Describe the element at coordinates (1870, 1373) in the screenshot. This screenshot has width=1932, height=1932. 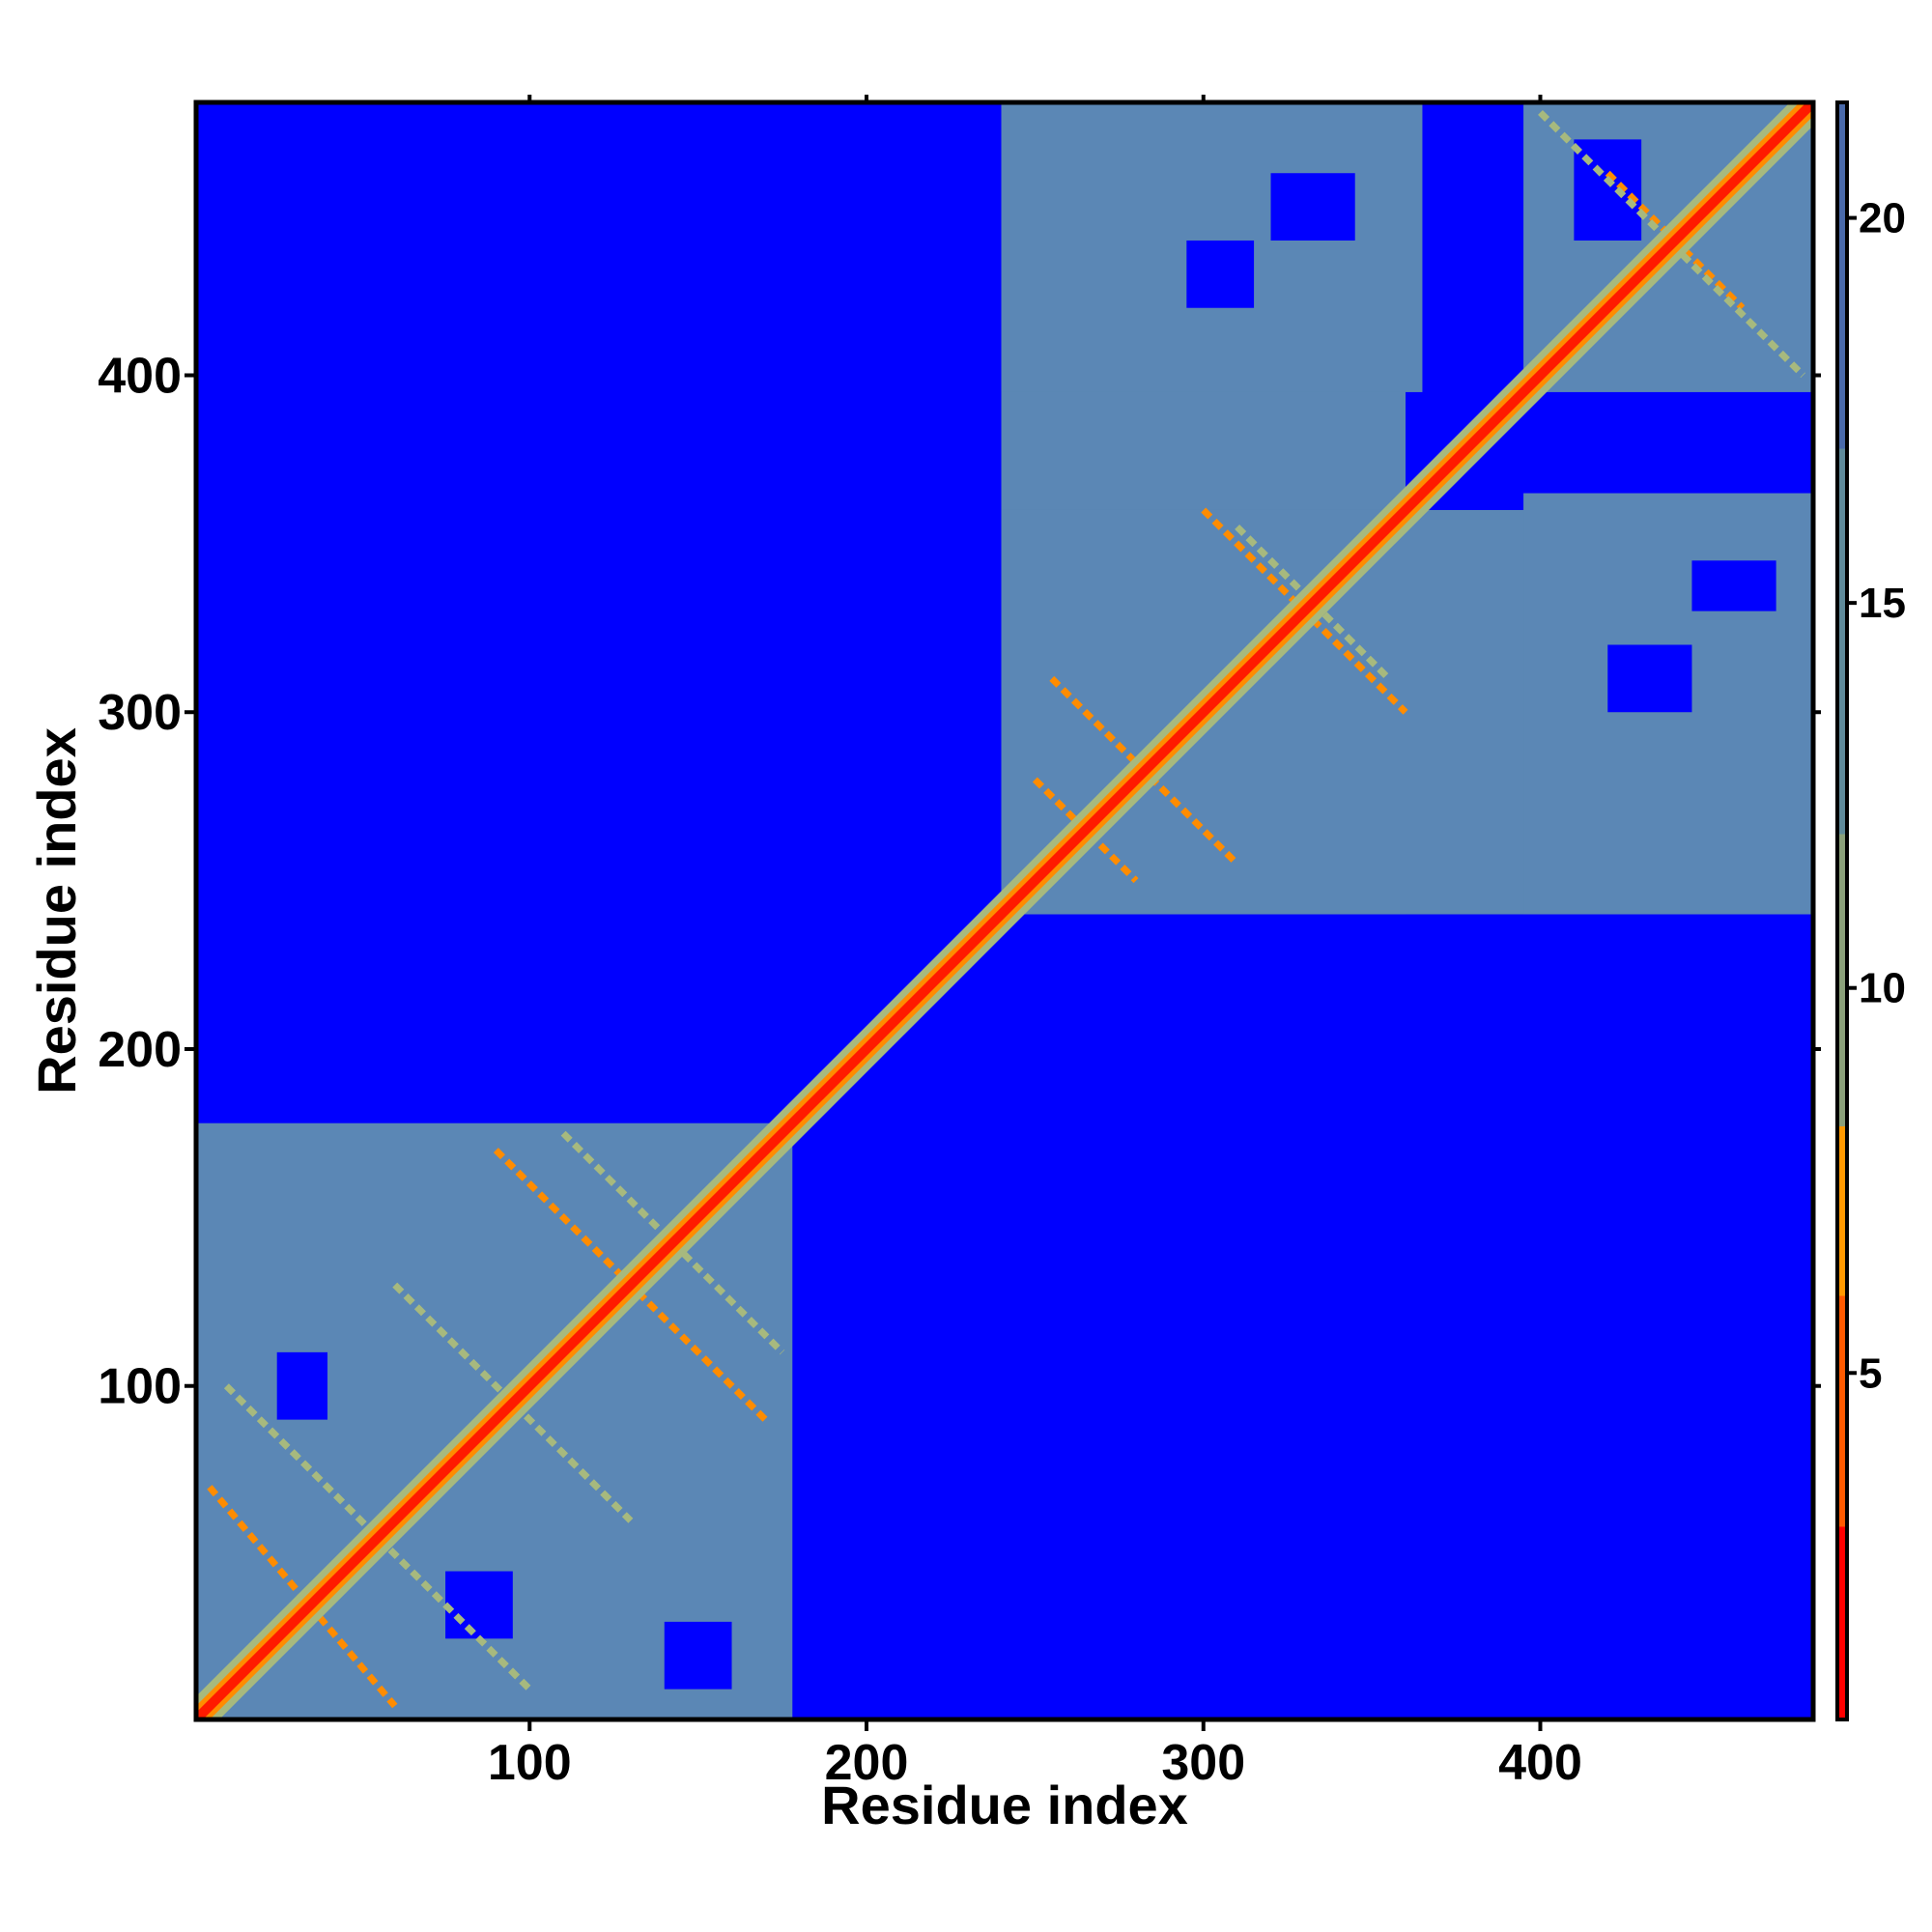
I see `colorbar-tick-label: 5` at that location.